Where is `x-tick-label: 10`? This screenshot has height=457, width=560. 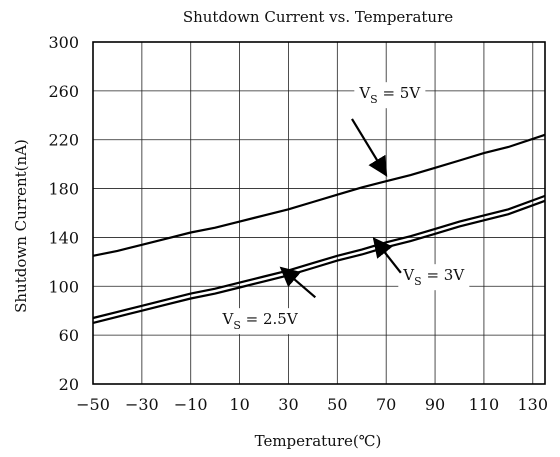
x-tick-label: 10 is located at coordinates (239, 404).